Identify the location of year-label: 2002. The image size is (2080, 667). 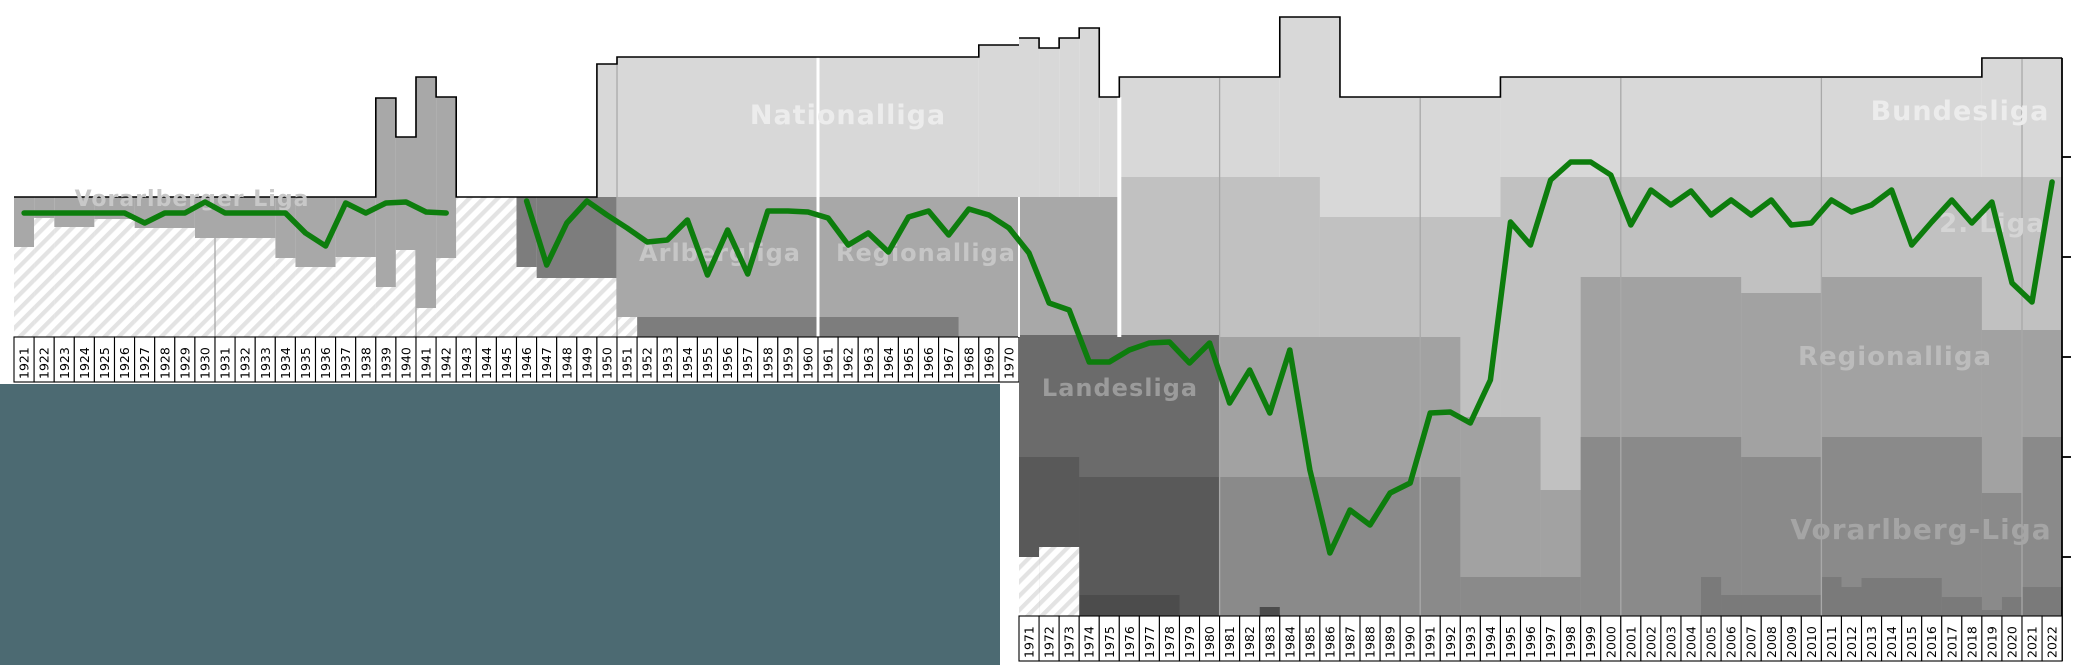
(1650, 642).